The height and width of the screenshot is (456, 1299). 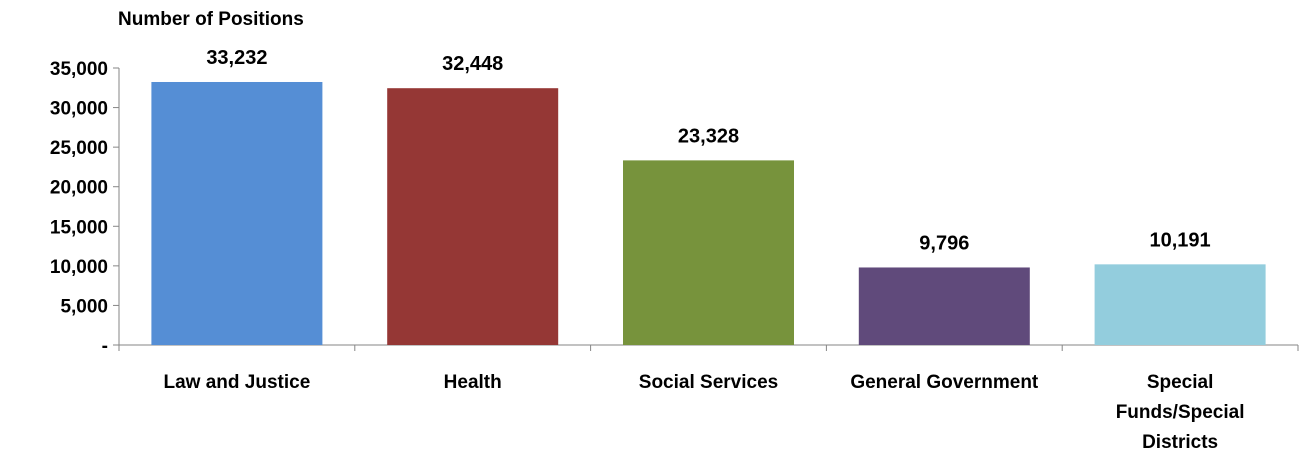 What do you see at coordinates (473, 382) in the screenshot?
I see `category-label: Health` at bounding box center [473, 382].